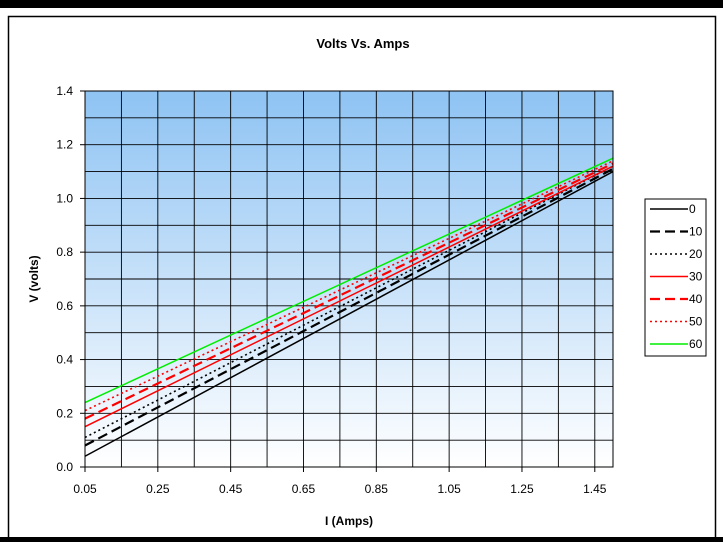 Image resolution: width=723 pixels, height=542 pixels. Describe the element at coordinates (64, 198) in the screenshot. I see `y-tick-label: 1.0` at that location.